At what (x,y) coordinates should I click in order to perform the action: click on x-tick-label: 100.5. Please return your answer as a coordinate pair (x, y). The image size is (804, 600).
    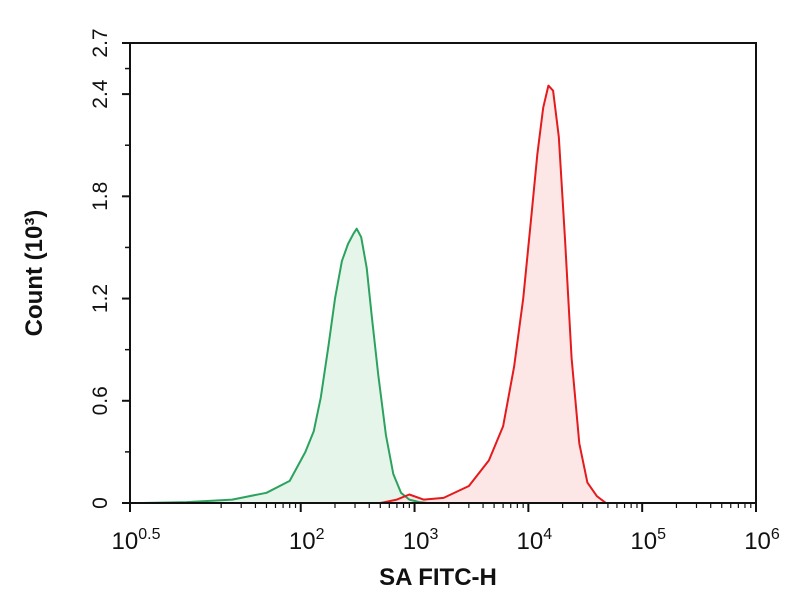
    Looking at the image, I should click on (136, 540).